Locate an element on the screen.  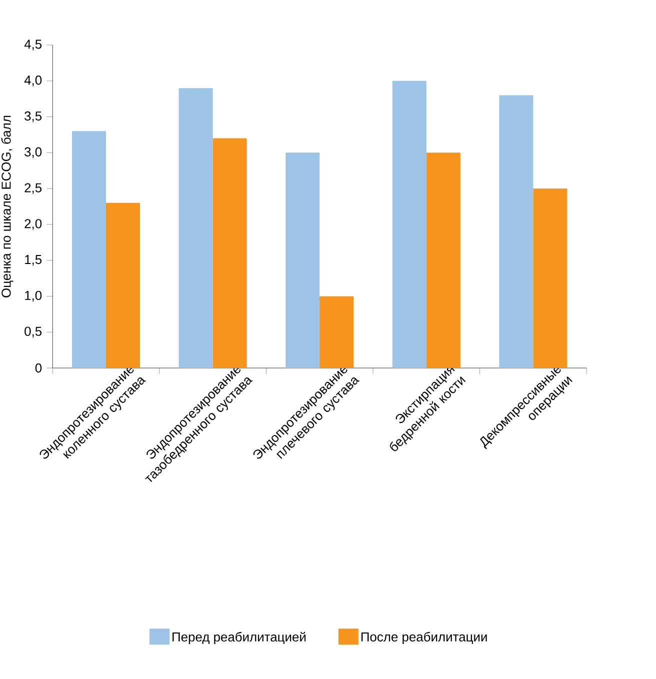
y-tick-label: 1,5 is located at coordinates (33, 260).